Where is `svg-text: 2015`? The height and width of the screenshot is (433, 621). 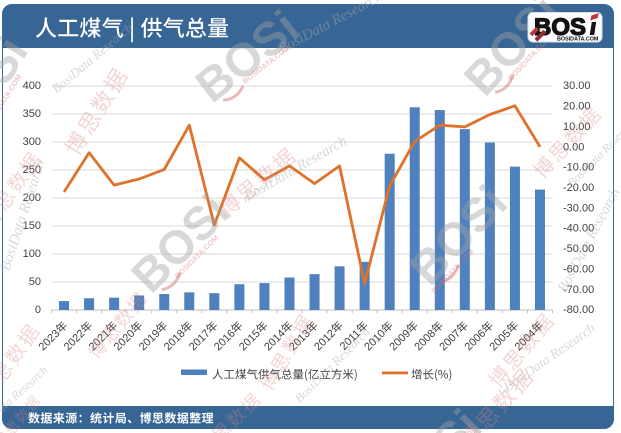 svg-text: 2015 is located at coordinates (250, 341).